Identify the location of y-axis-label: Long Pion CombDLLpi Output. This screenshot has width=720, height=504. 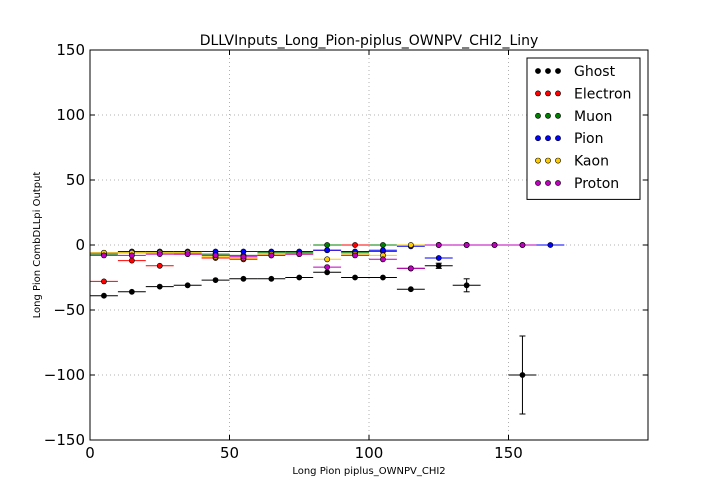
(37, 245).